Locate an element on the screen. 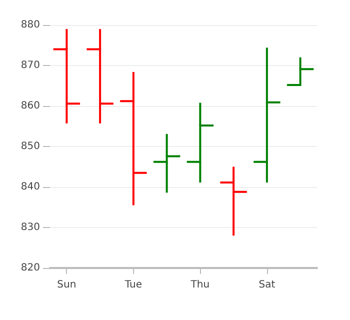 This screenshot has height=320, width=350. x-tick-label: Tue is located at coordinates (133, 285).